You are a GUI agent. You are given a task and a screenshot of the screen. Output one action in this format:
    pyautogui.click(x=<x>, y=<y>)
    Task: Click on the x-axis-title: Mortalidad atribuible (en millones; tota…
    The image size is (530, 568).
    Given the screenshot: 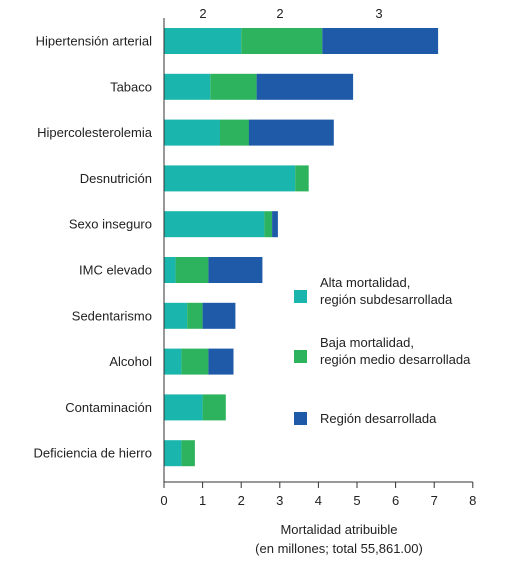 What is the action you would take?
    pyautogui.click(x=339, y=539)
    